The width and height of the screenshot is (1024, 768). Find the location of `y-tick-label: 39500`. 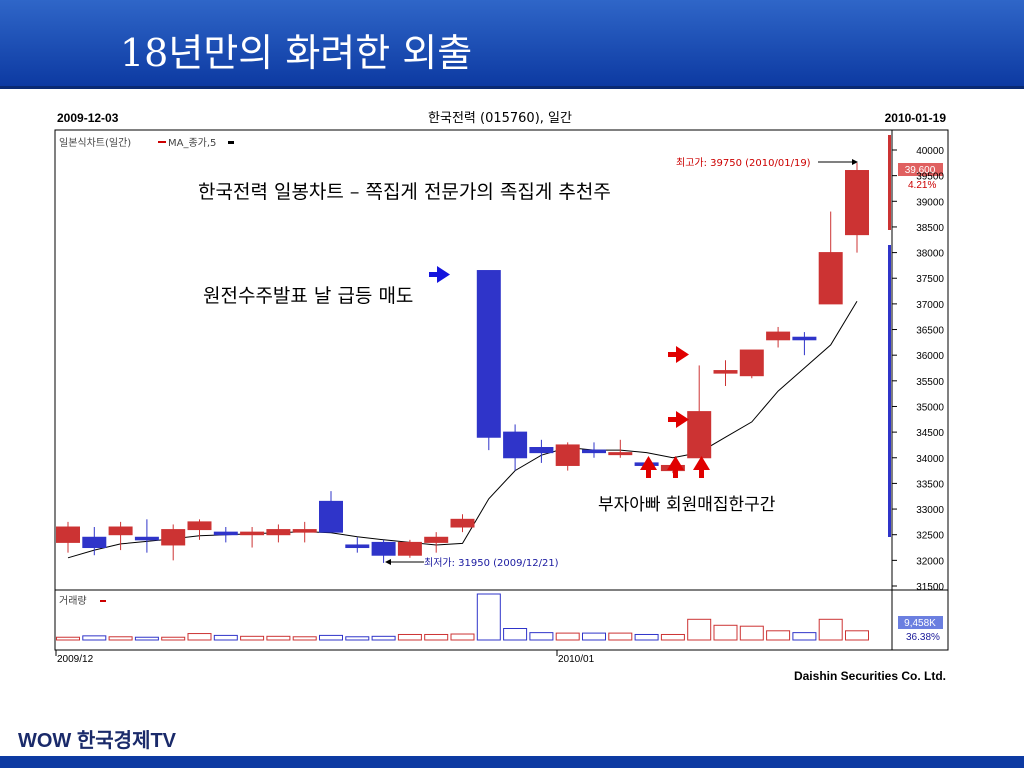

y-tick-label: 39500 is located at coordinates (930, 177).